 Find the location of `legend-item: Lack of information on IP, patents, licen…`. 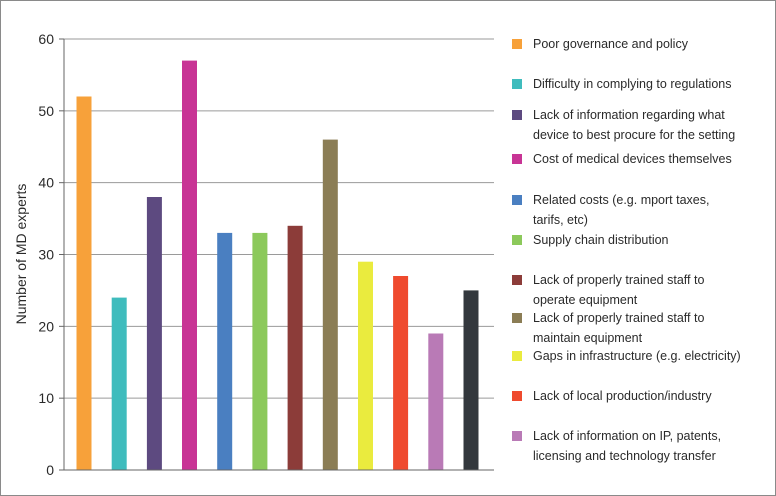

legend-item: Lack of information on IP, patents, licen… is located at coordinates (643, 446).